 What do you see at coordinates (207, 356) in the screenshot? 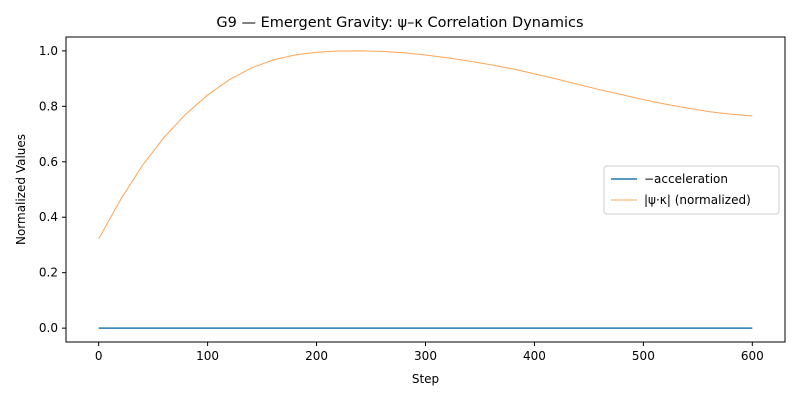
I see `x-tick-label: 100` at bounding box center [207, 356].